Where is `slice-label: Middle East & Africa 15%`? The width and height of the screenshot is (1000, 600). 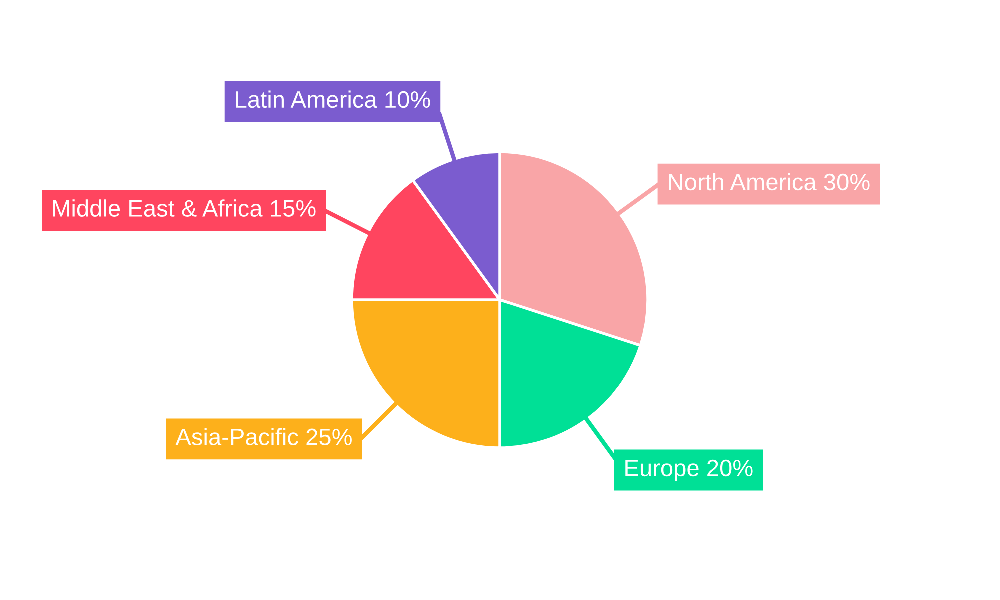 slice-label: Middle East & Africa 15% is located at coordinates (184, 208).